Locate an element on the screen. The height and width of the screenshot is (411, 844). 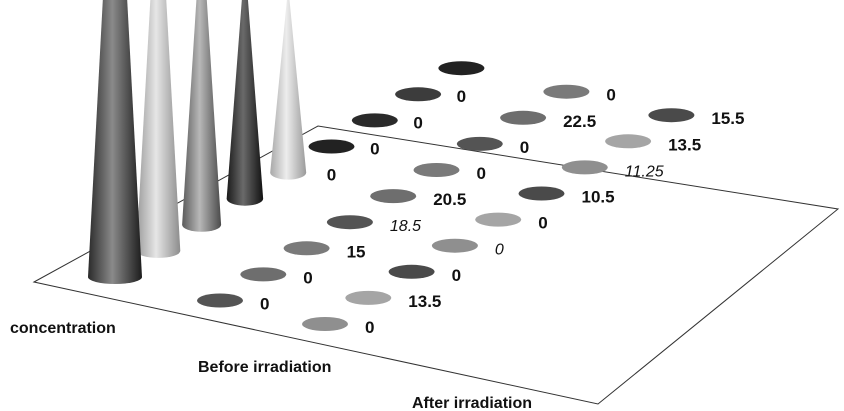
data-label: 20.5 is located at coordinates (449, 199).